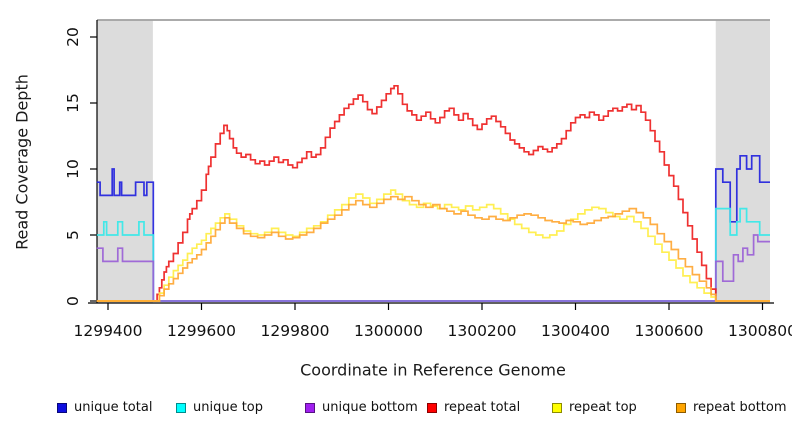 Image resolution: width=792 pixels, height=432 pixels. I want to click on legend-item-unique-top: unique top, so click(219, 408).